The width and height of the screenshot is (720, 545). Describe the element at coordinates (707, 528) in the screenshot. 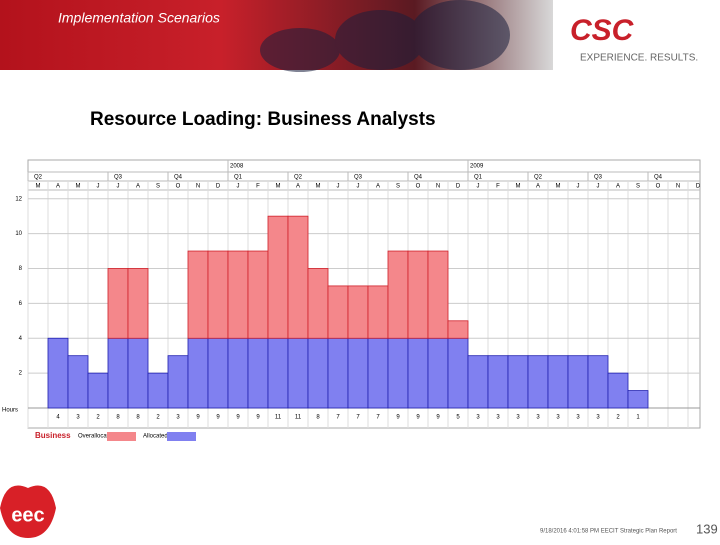

I see `page-number: 139` at that location.